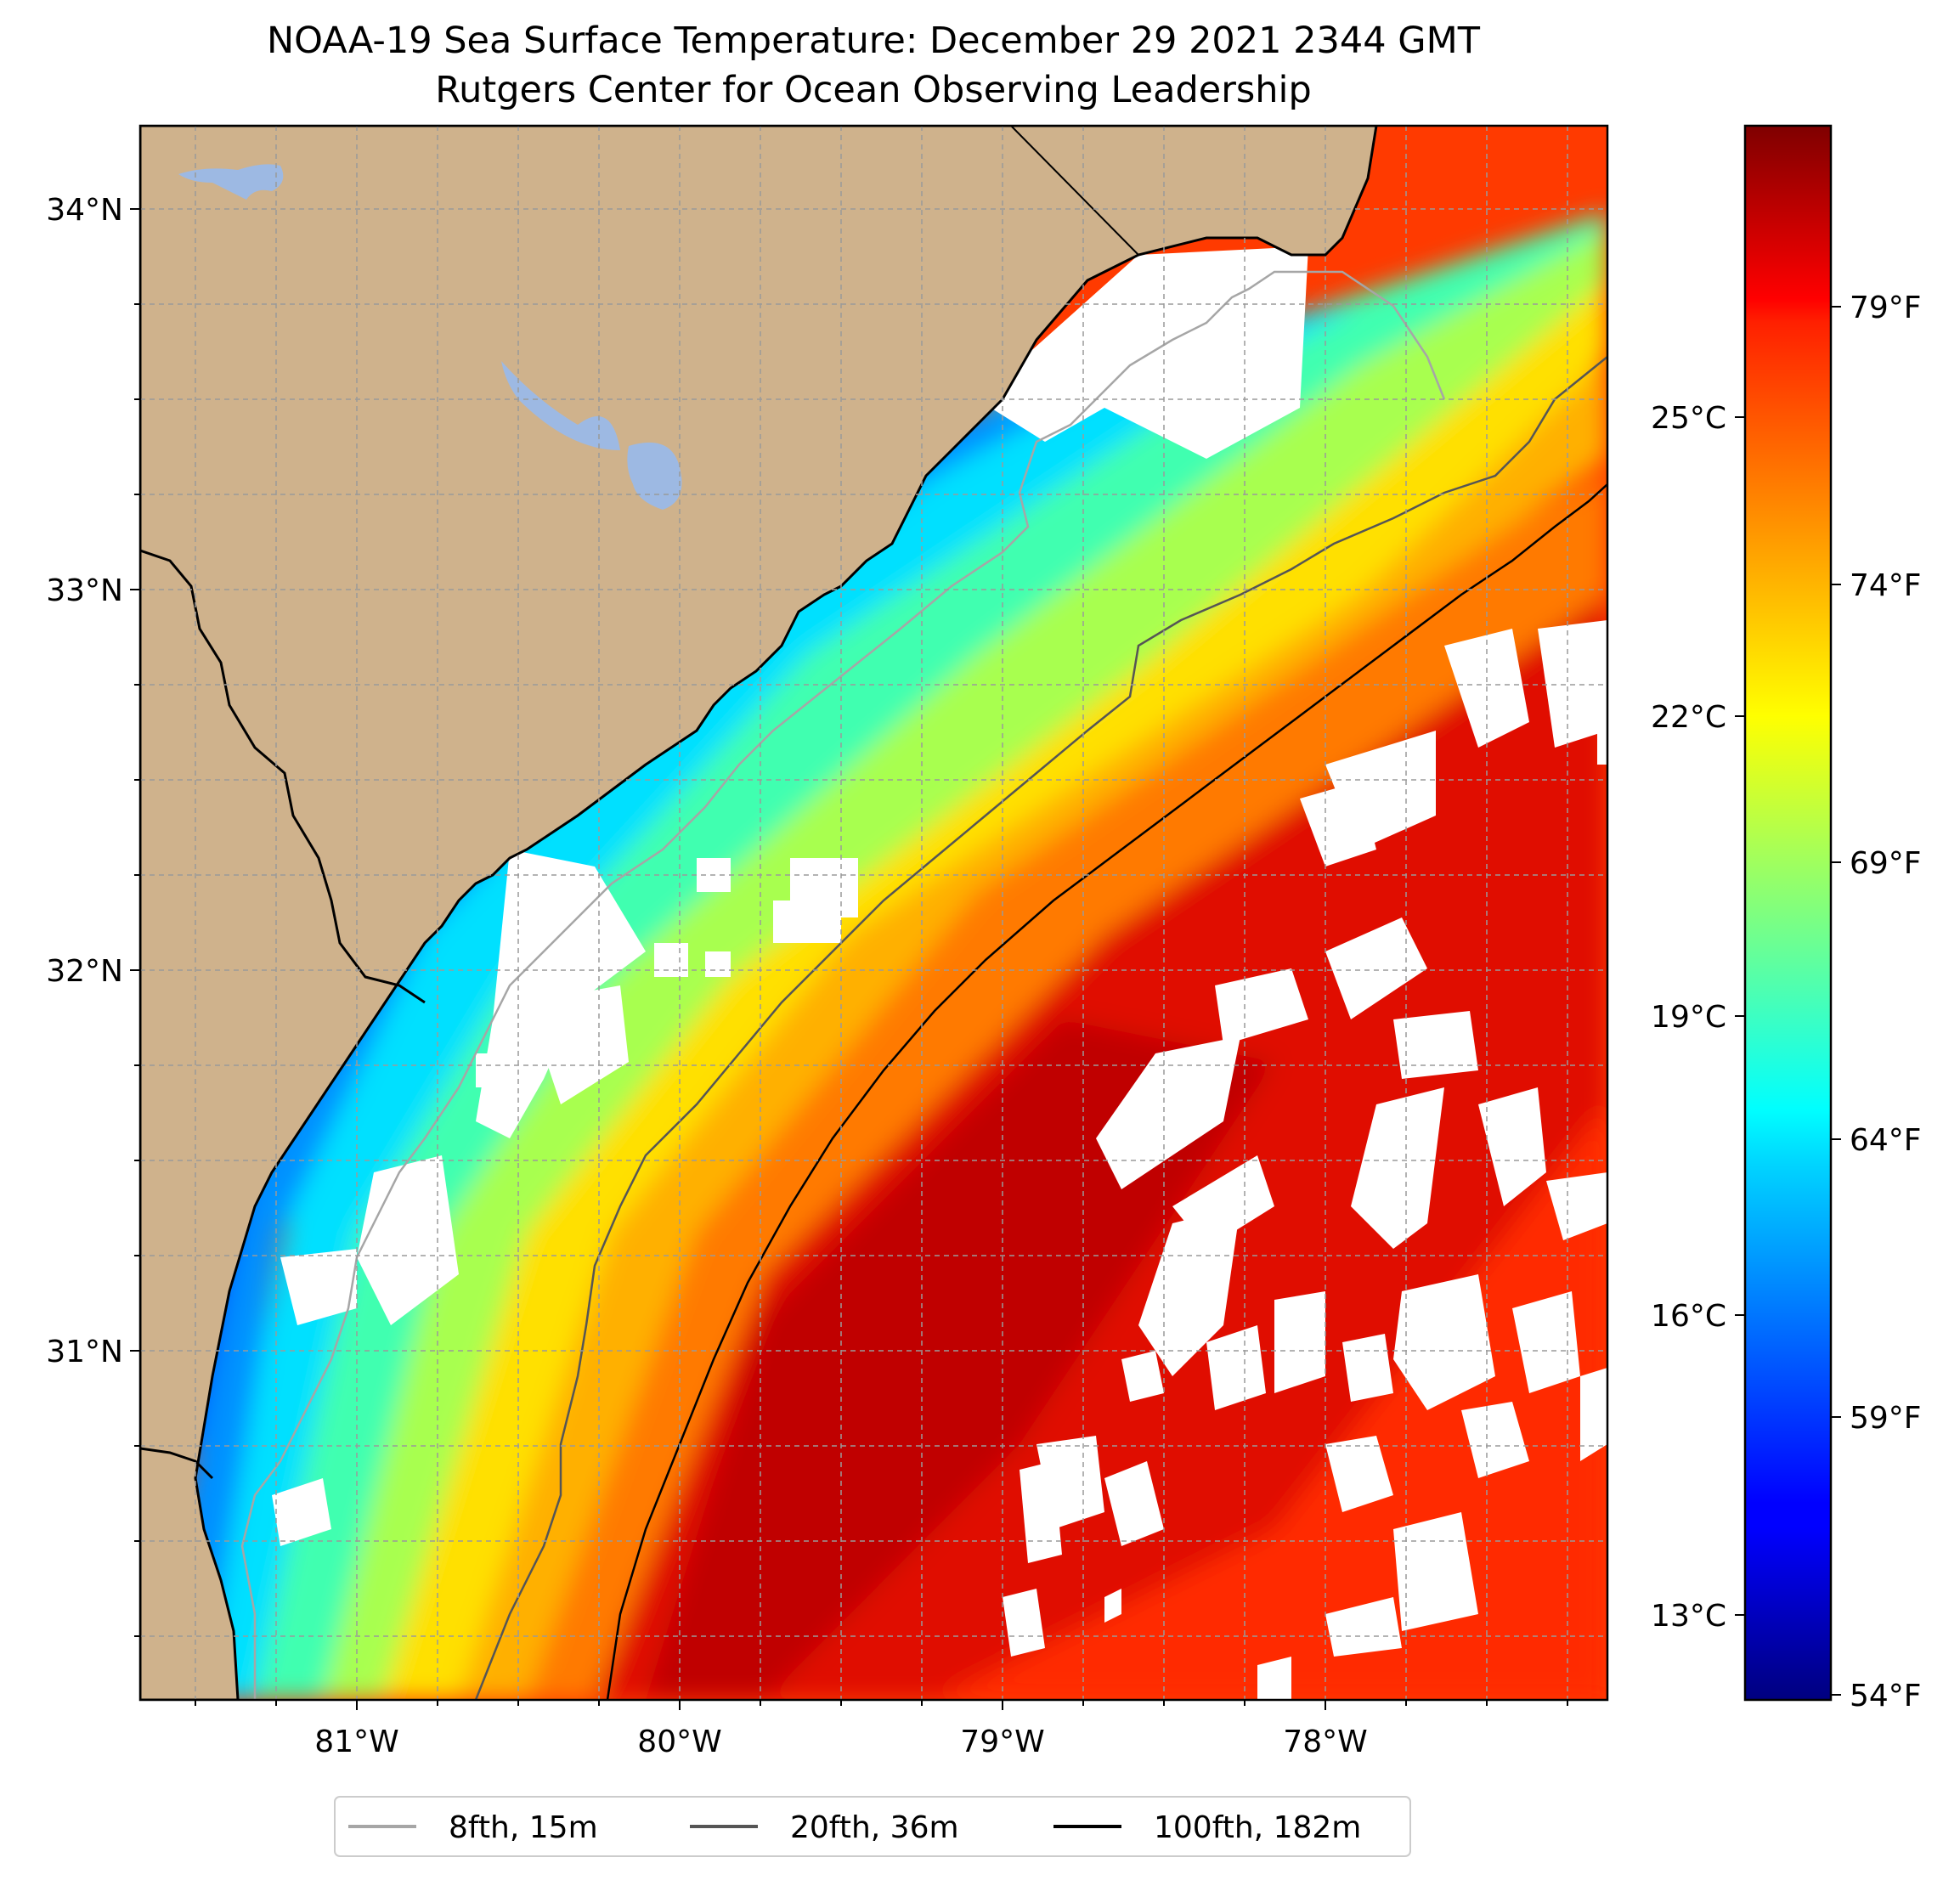  I want to click on lon-tick-78w: 78°W, so click(1325, 1742).